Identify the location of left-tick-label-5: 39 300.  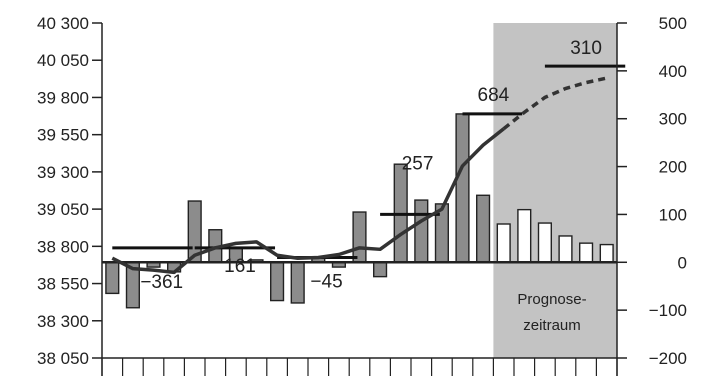
(63, 172).